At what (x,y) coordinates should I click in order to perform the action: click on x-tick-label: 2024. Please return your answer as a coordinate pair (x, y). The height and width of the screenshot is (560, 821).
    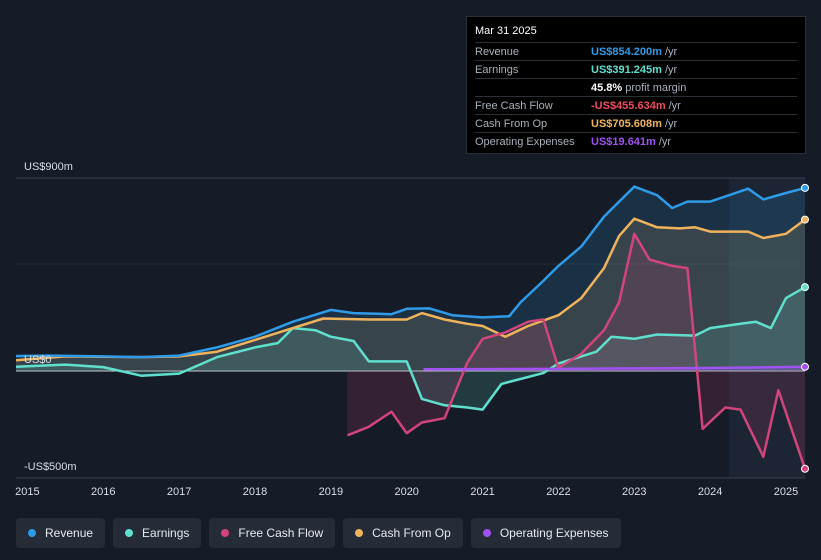
    Looking at the image, I should click on (710, 492).